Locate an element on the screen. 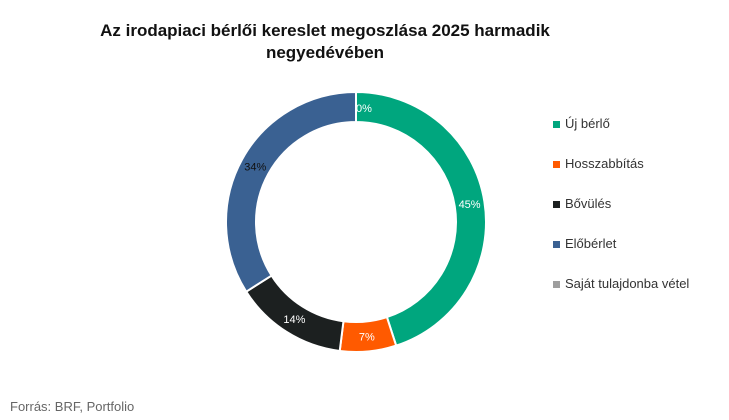  data-label-eloberlet: 34% is located at coordinates (255, 168).